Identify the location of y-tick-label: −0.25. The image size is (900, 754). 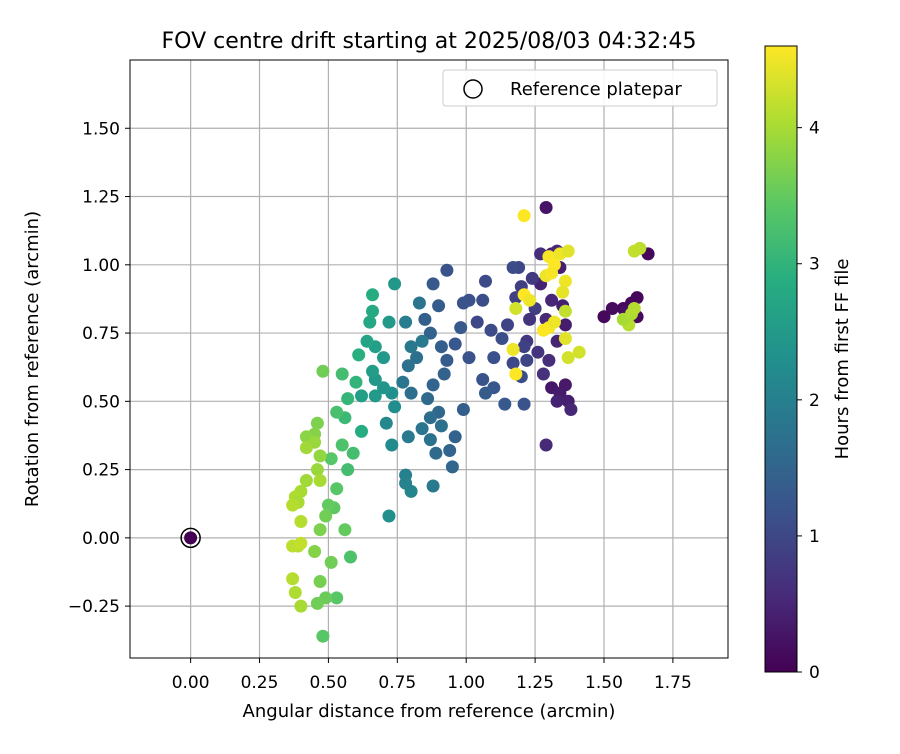
(94, 607).